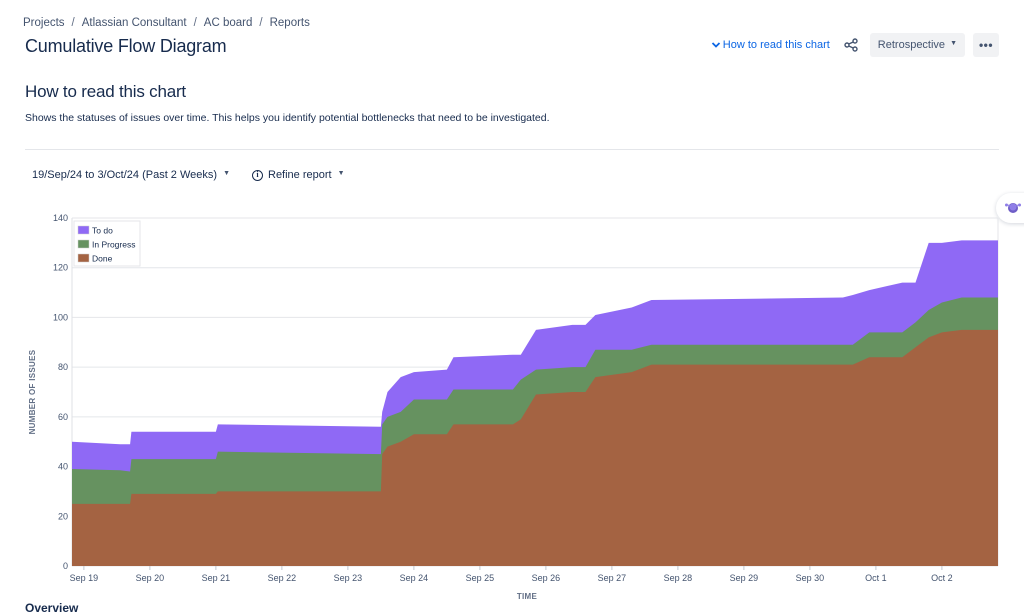 The image size is (1024, 615). What do you see at coordinates (911, 45) in the screenshot?
I see `board-select-label: Retrospective` at bounding box center [911, 45].